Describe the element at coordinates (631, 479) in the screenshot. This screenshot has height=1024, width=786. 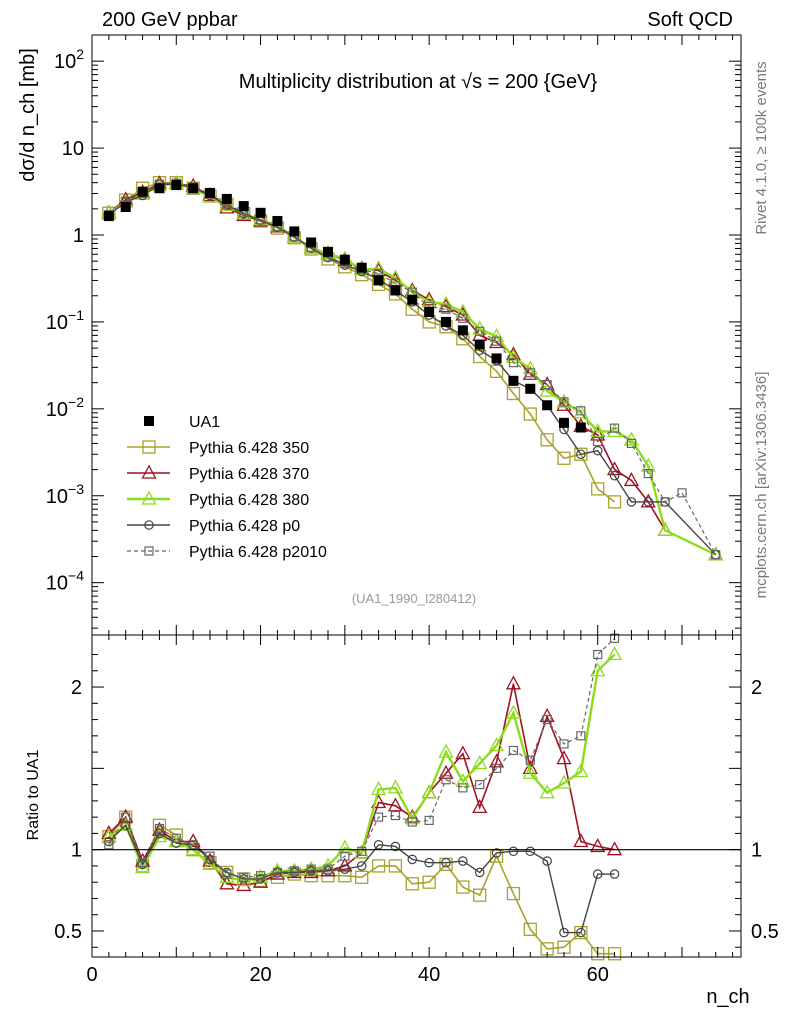
I see `main-point-p370` at that location.